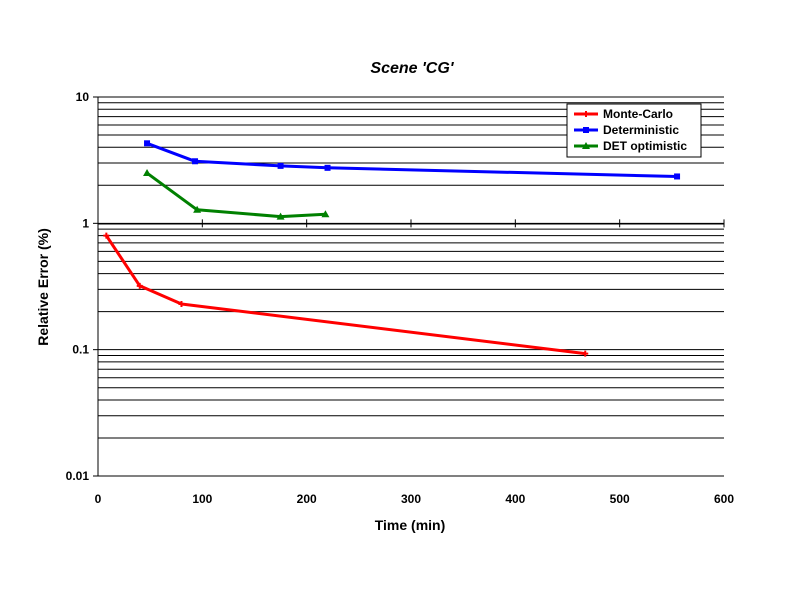 This screenshot has height=600, width=800. I want to click on legend-item-deterministic: Deterministic, so click(626, 130).